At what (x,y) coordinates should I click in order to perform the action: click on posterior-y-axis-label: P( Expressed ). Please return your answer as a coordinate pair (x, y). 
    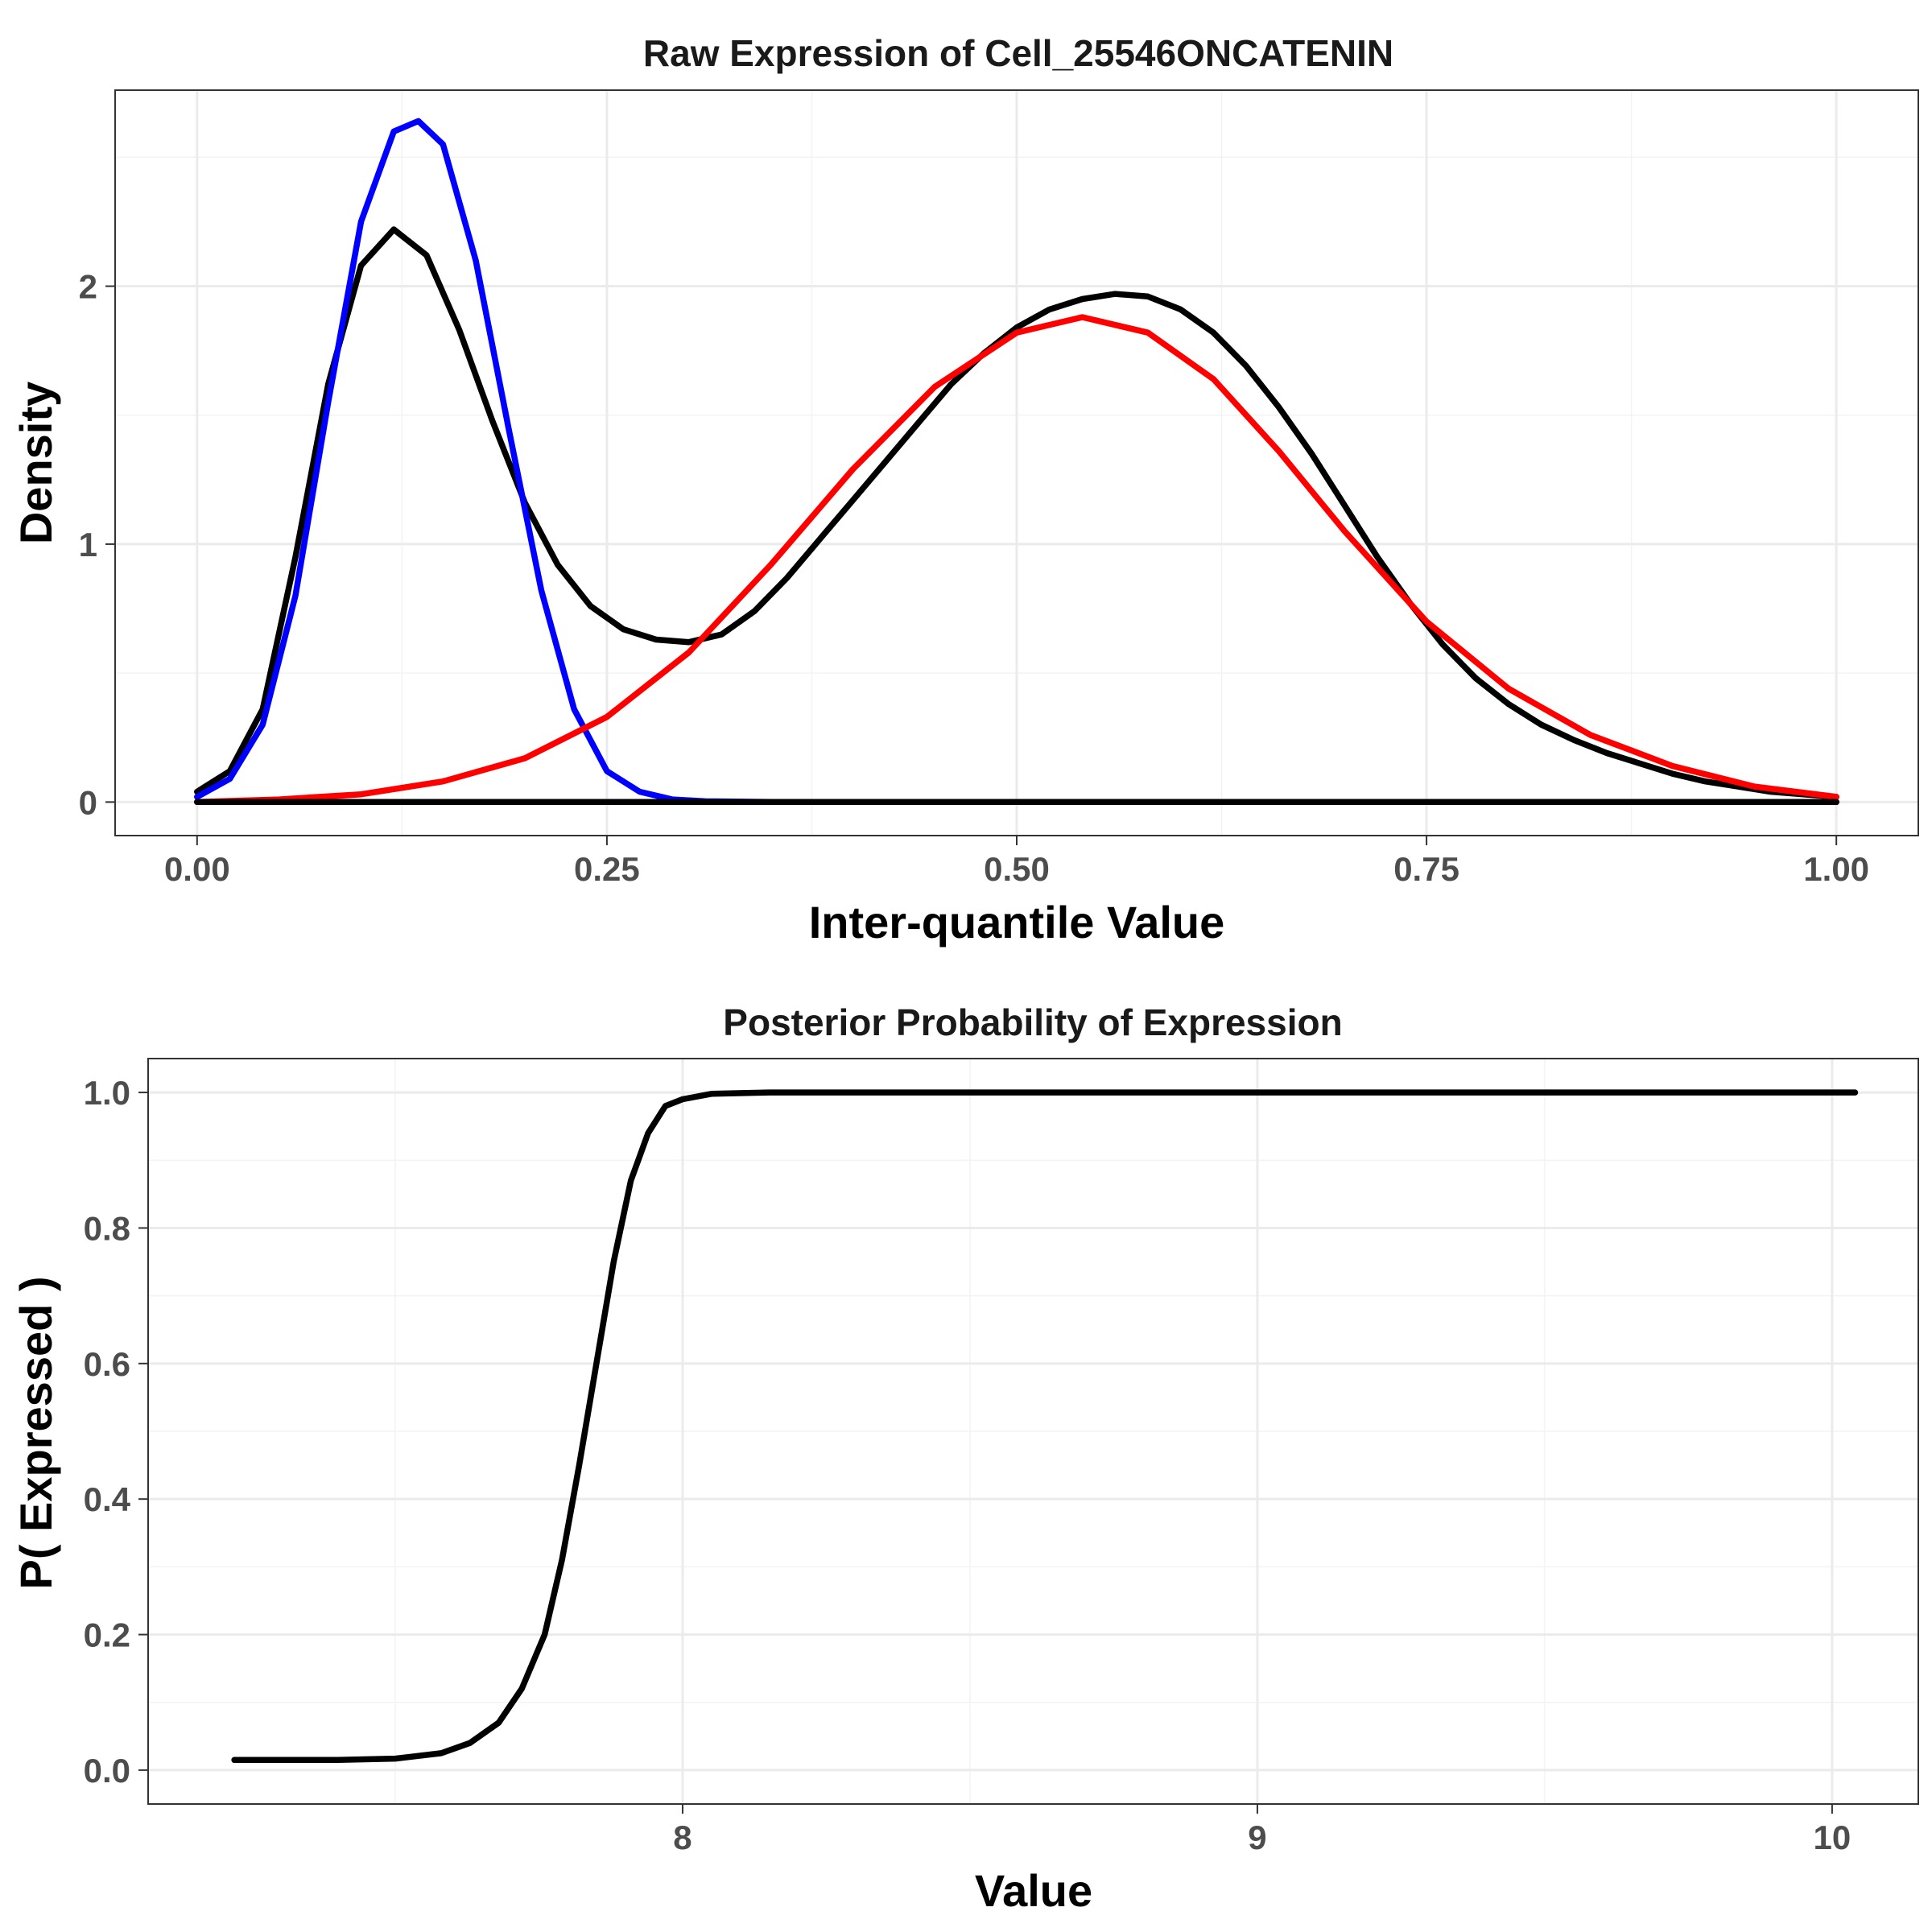
    Looking at the image, I should click on (35, 1432).